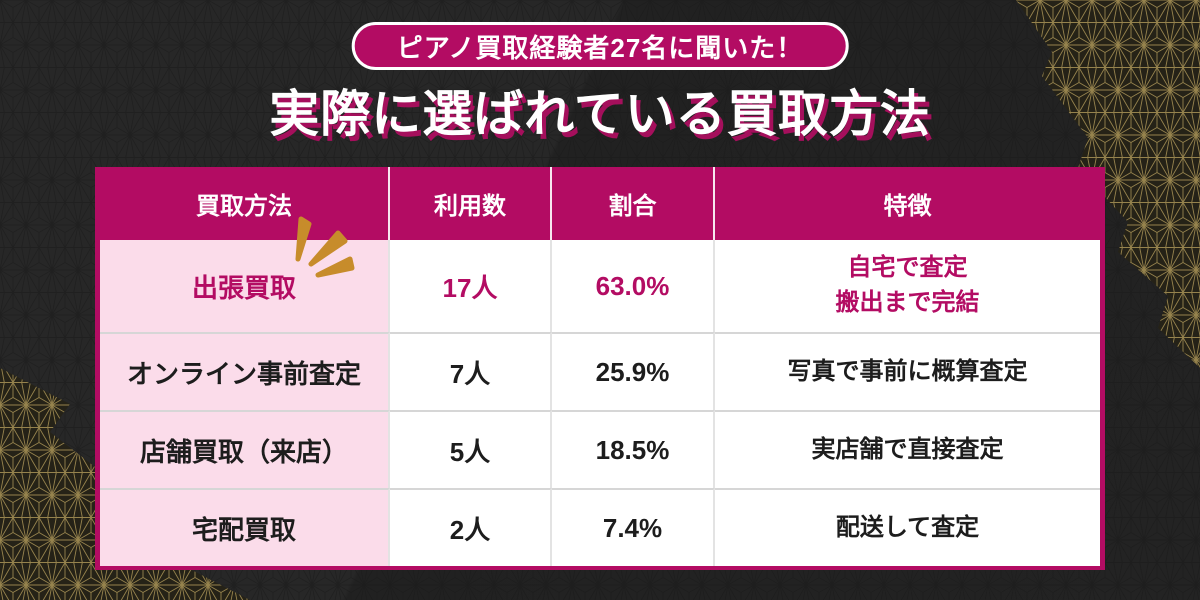 This screenshot has height=600, width=1200. What do you see at coordinates (471, 527) in the screenshot?
I see `count-cell: 2人` at bounding box center [471, 527].